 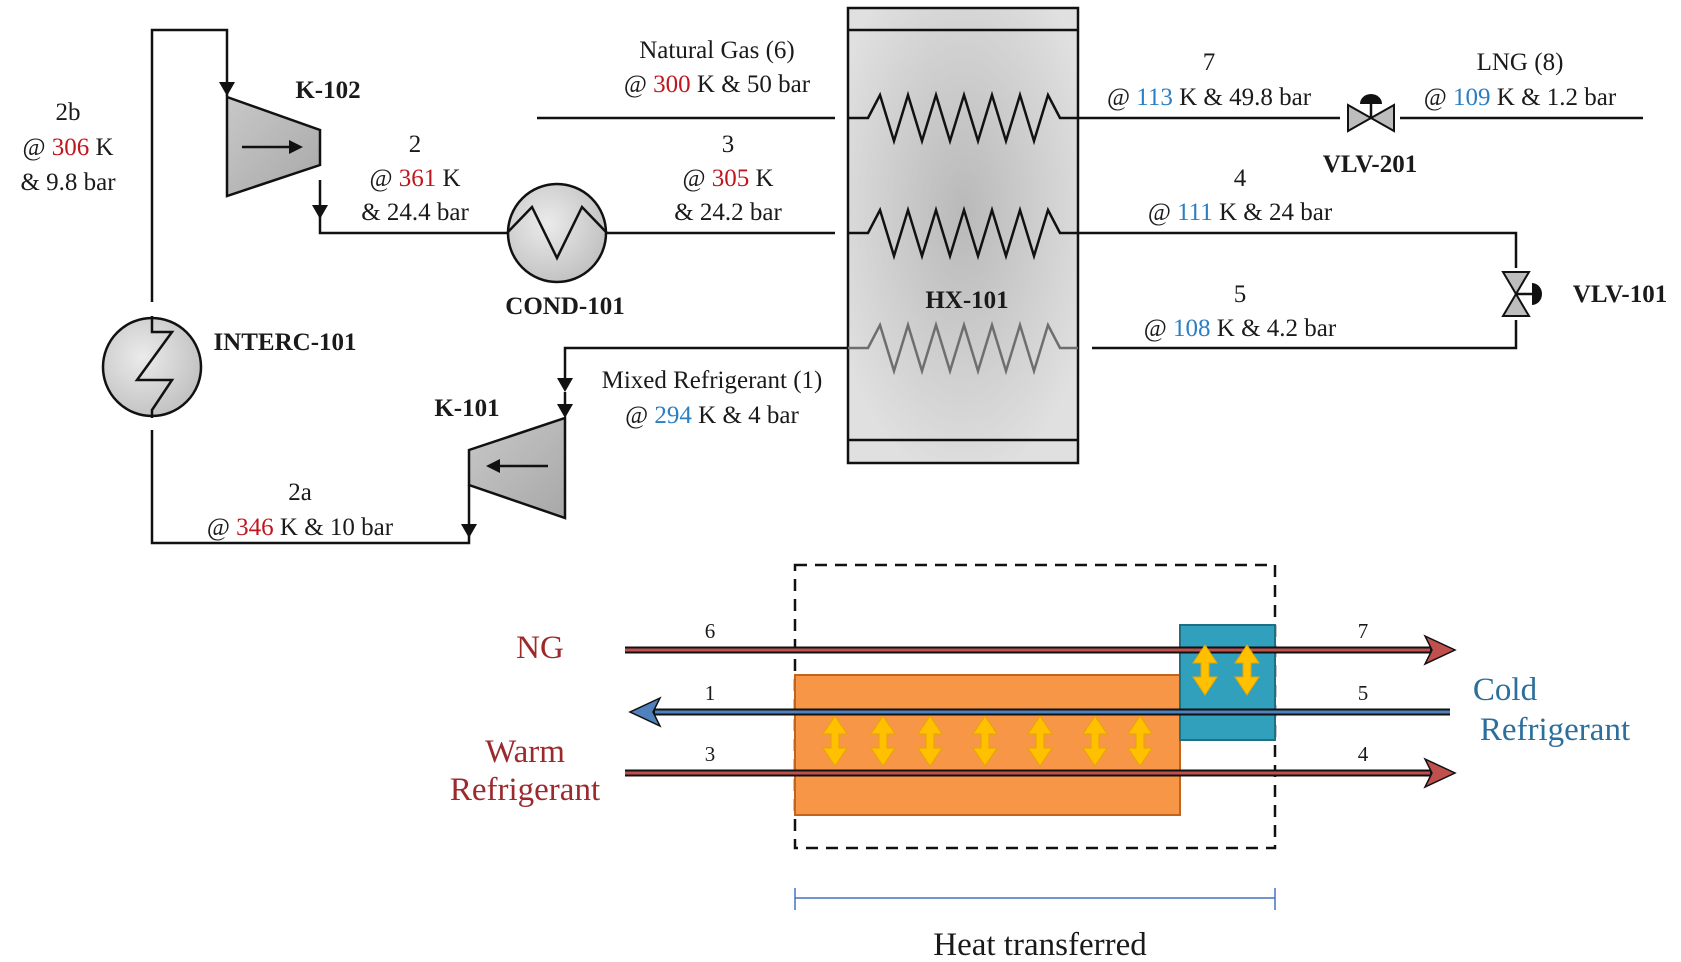 What do you see at coordinates (500, 457) in the screenshot?
I see `k-101-compressor: K-101` at bounding box center [500, 457].